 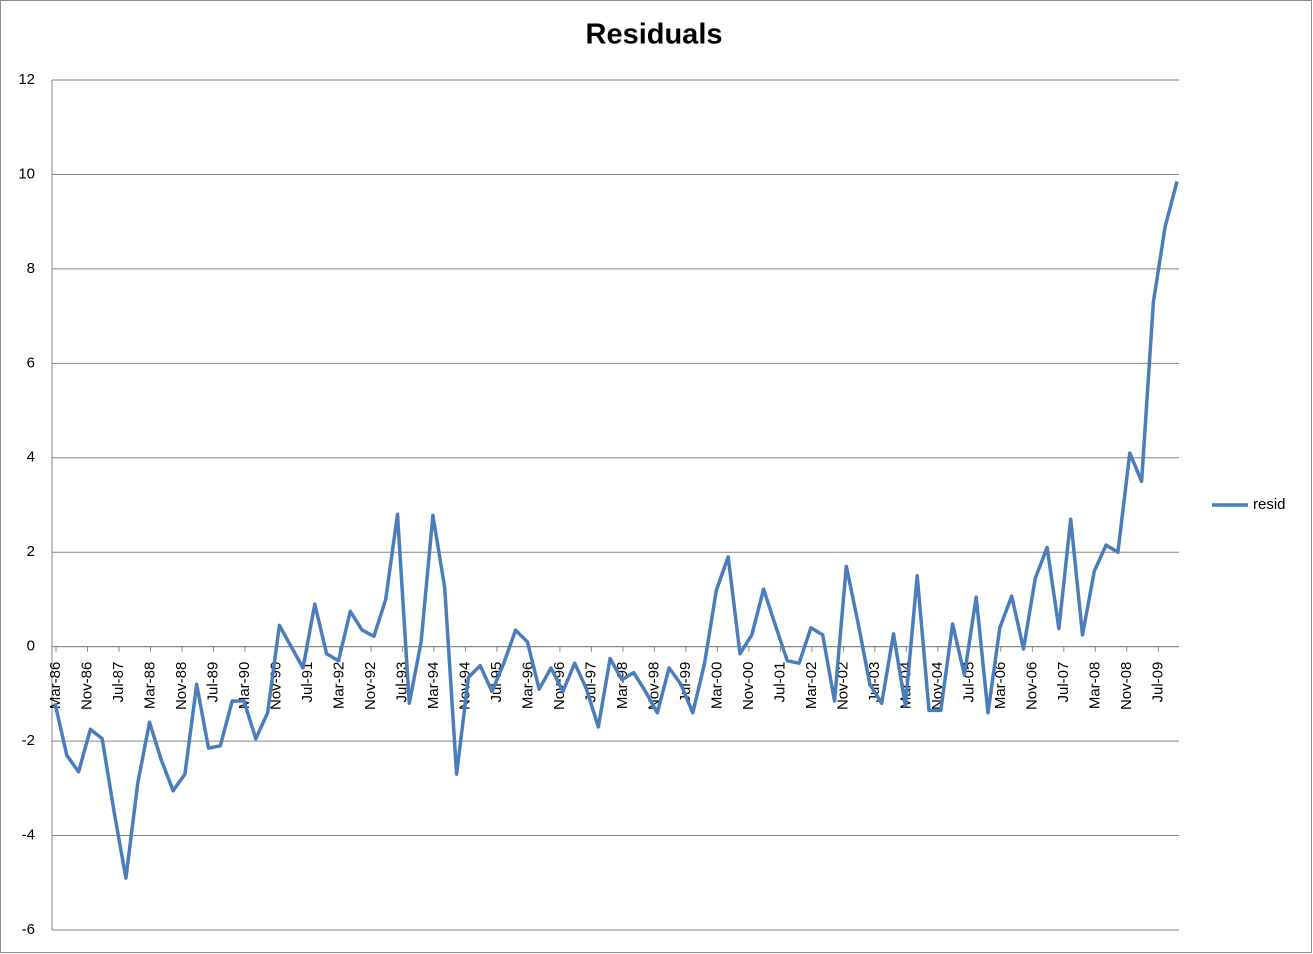 What do you see at coordinates (464, 686) in the screenshot?
I see `x-tick-label: Nov-94` at bounding box center [464, 686].